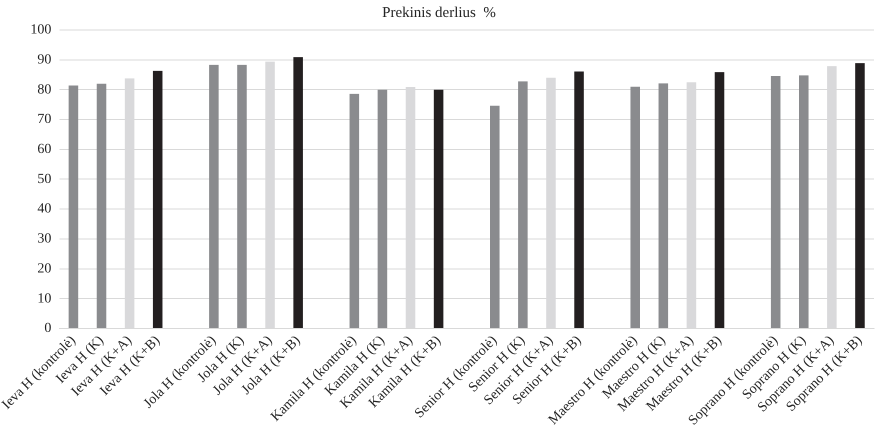 This screenshot has width=876, height=433. I want to click on y-tick-label: 60, so click(44, 150).